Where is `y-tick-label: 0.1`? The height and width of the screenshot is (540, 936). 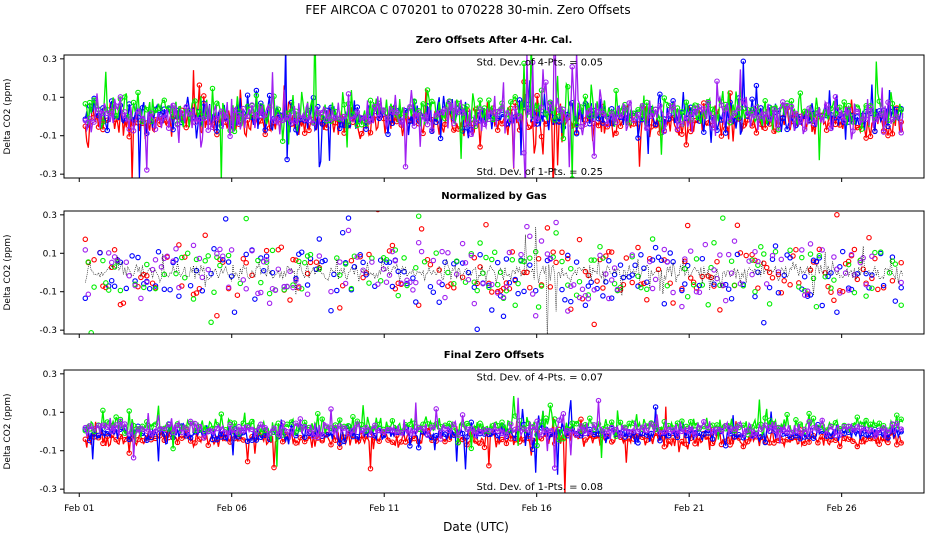 y-tick-label: 0.1 is located at coordinates (50, 413).